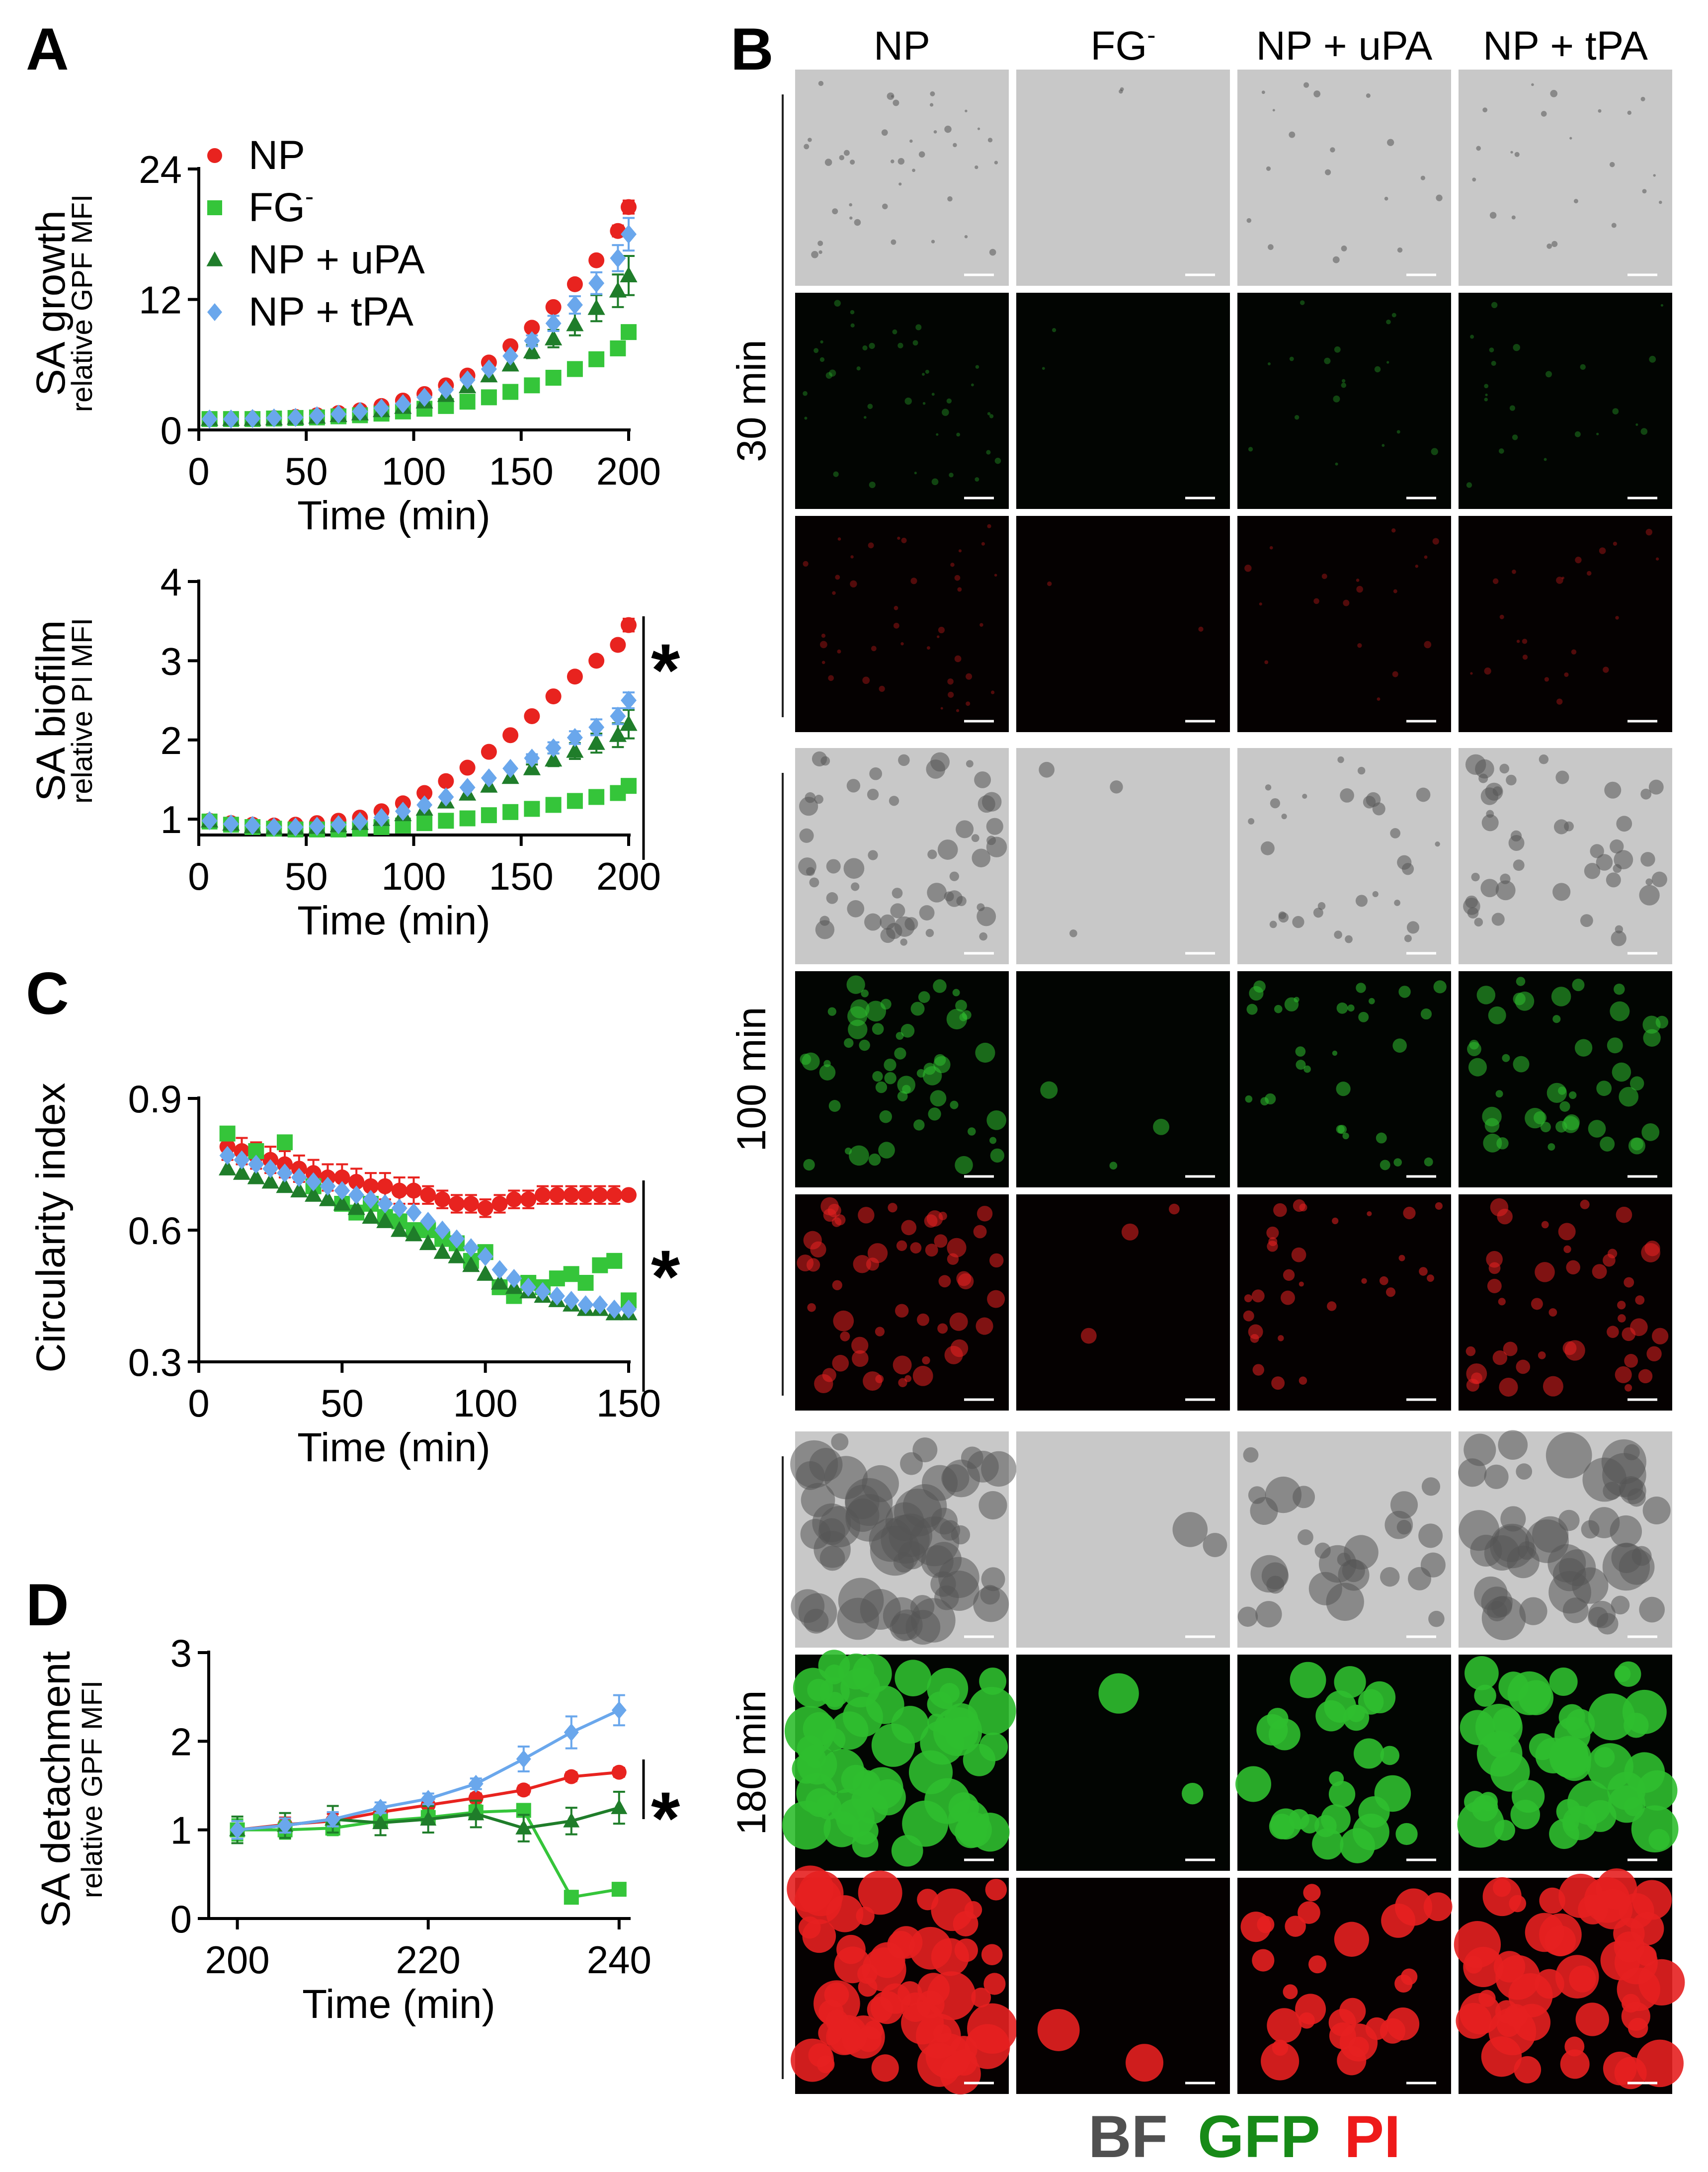 Image resolution: width=1708 pixels, height=2172 pixels. Describe the element at coordinates (902, 46) in the screenshot. I see `column-header: NP` at that location.